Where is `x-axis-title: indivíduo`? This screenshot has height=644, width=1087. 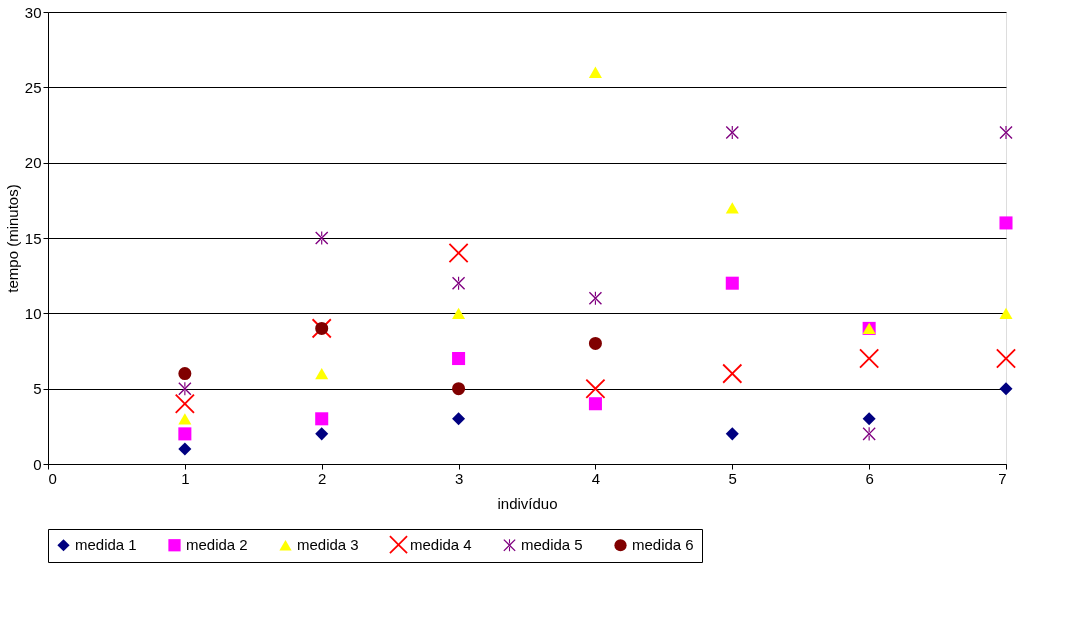
x-axis-title: indivíduo is located at coordinates (527, 503).